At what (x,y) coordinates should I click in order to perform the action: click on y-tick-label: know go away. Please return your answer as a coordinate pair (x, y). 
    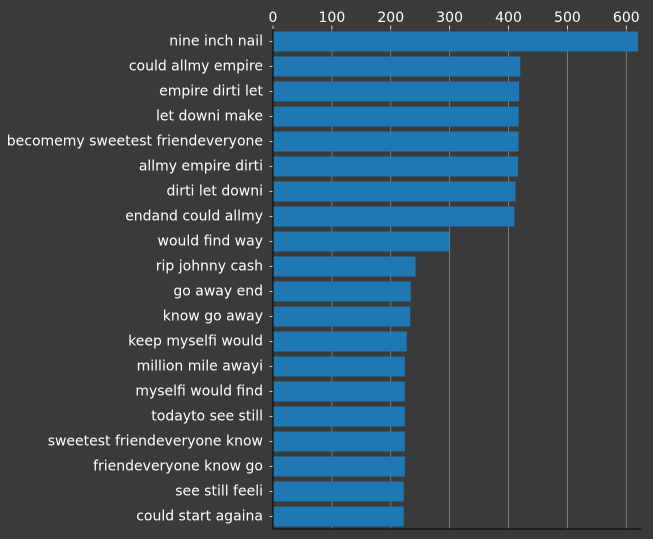
    Looking at the image, I should click on (213, 317).